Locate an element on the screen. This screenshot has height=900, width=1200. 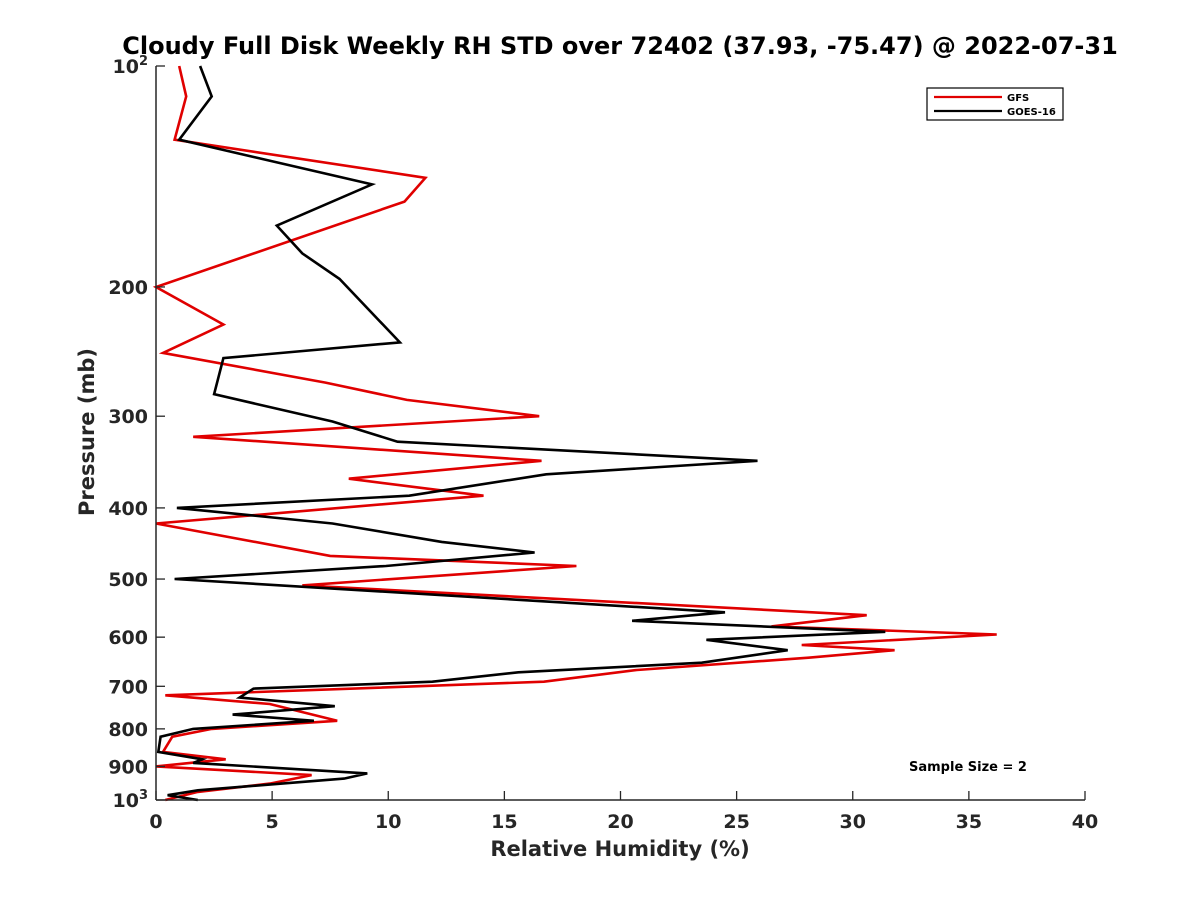
legend-box is located at coordinates (995, 104).